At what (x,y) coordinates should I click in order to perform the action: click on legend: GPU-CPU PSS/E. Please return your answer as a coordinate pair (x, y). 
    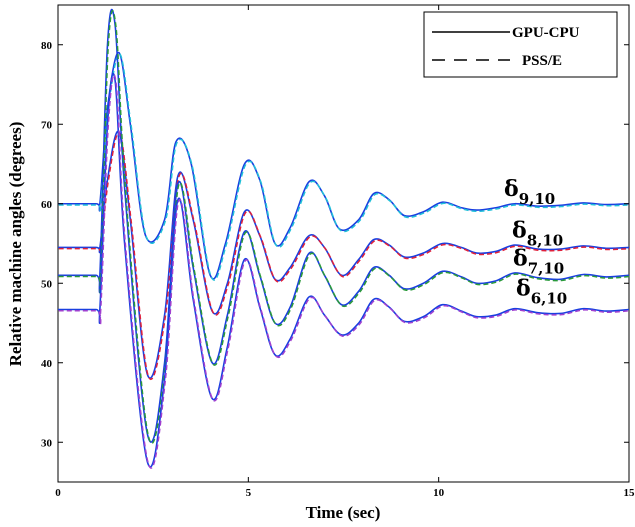
    Looking at the image, I should click on (520, 44).